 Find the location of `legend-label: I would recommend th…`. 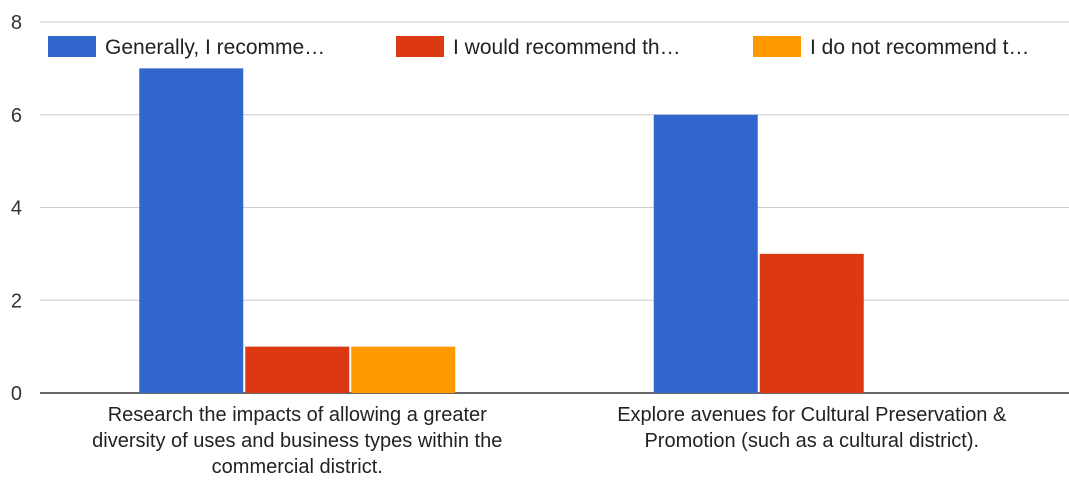

legend-label: I would recommend th… is located at coordinates (567, 47).